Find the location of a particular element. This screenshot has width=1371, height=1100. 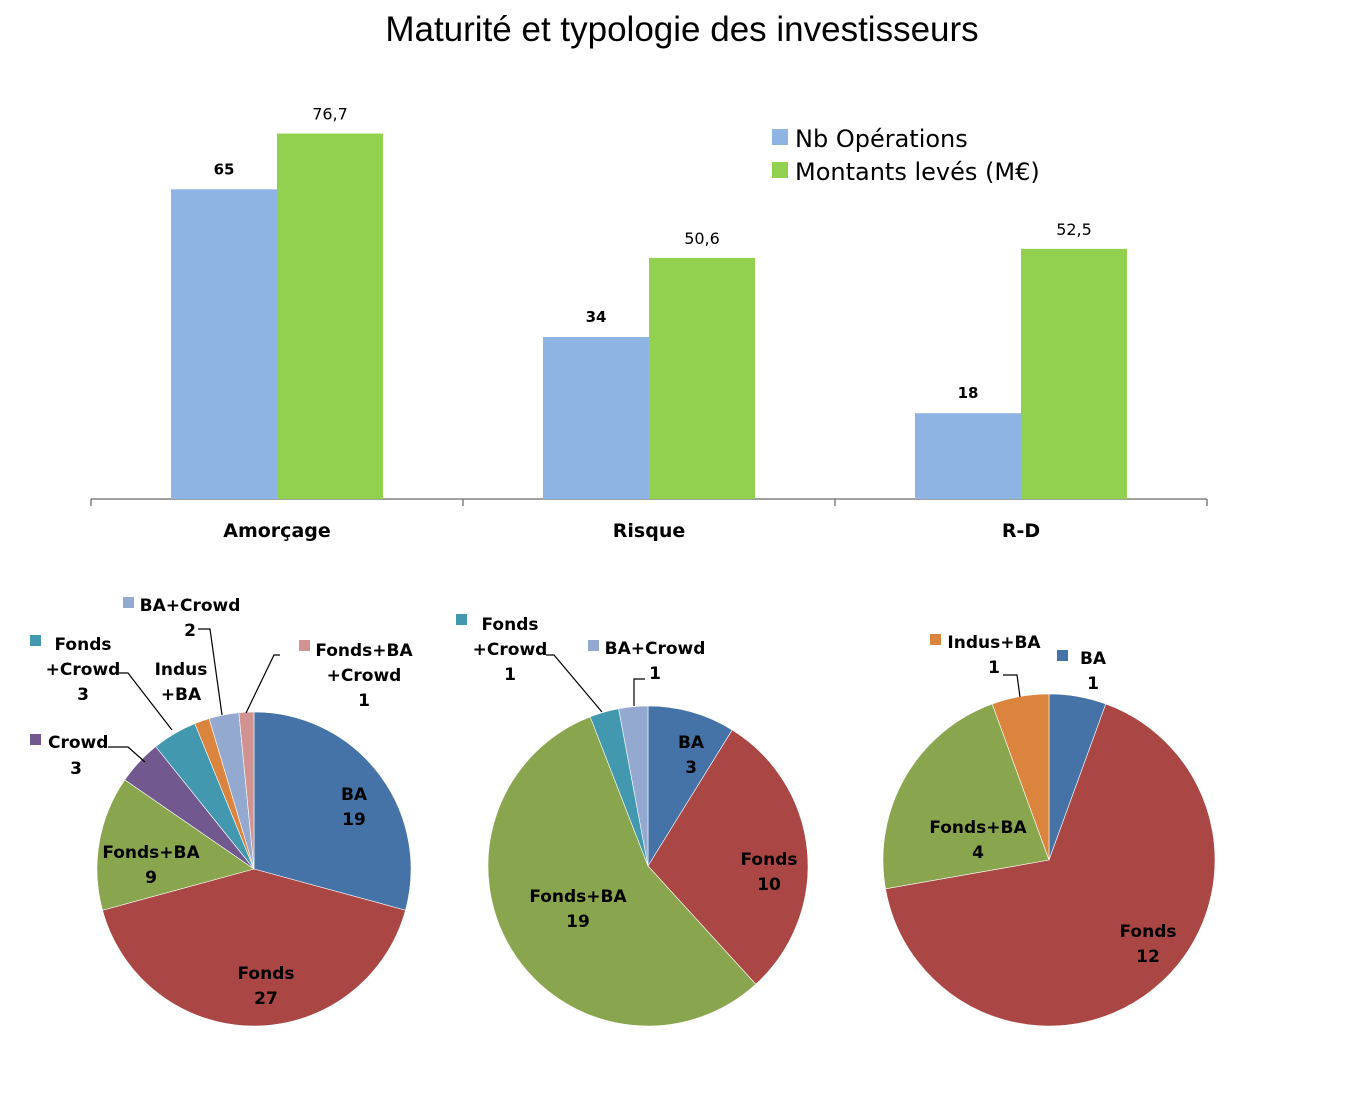

pie-1-label-1: Fonds 10 is located at coordinates (769, 872).